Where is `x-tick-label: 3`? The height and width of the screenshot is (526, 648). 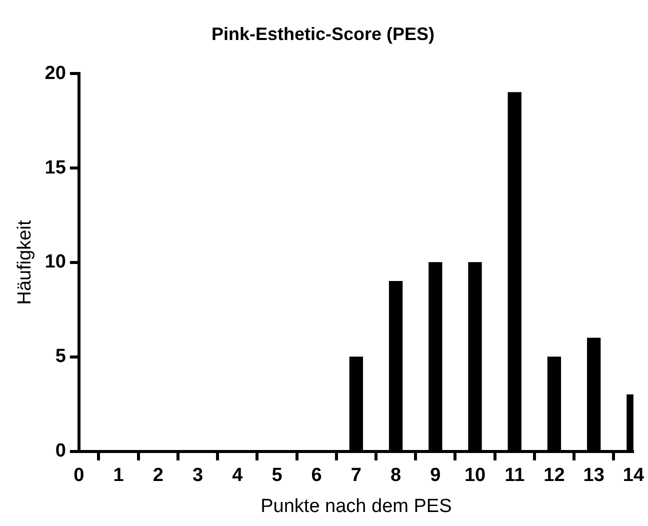
x-tick-label: 3 is located at coordinates (198, 475).